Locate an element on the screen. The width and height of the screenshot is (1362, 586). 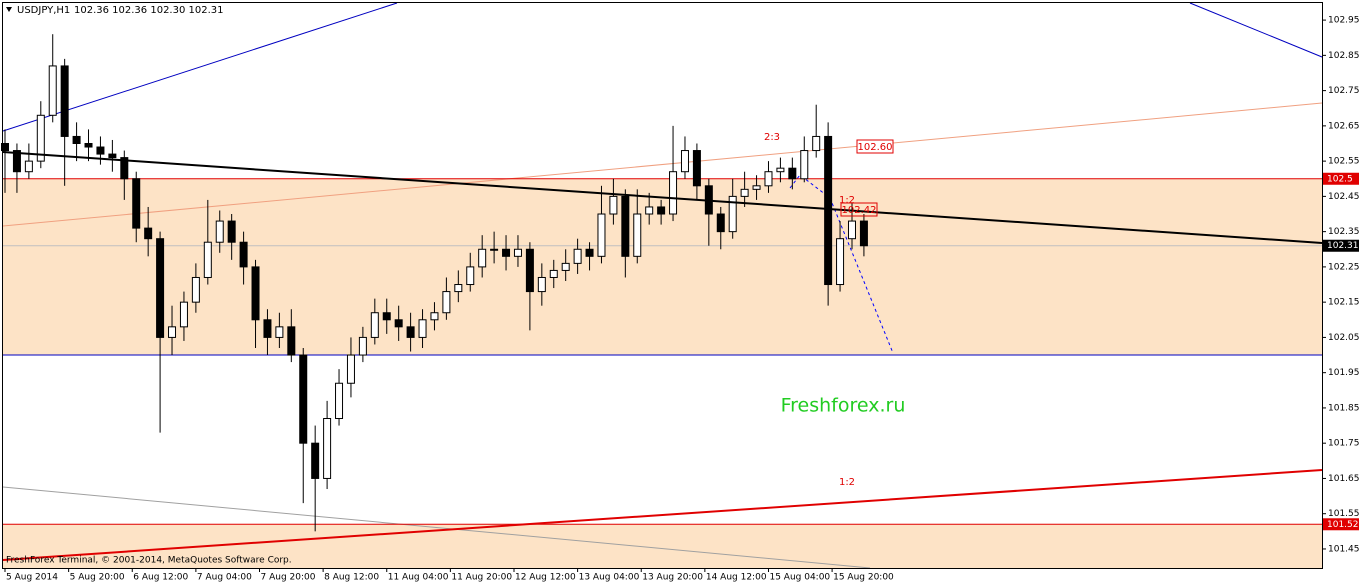
x-tick-label: 12 Aug 12:00 is located at coordinates (545, 578).